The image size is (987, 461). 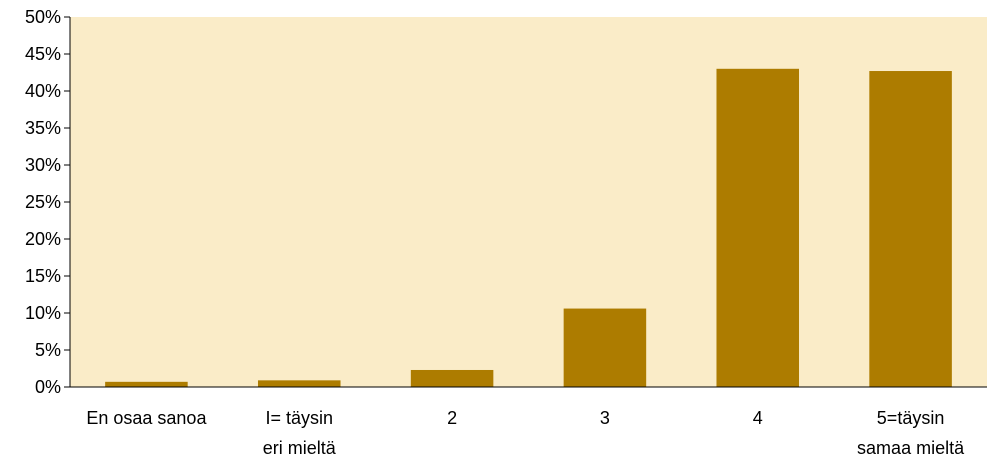 I want to click on y-tick-label: 35%, so click(x=43, y=128).